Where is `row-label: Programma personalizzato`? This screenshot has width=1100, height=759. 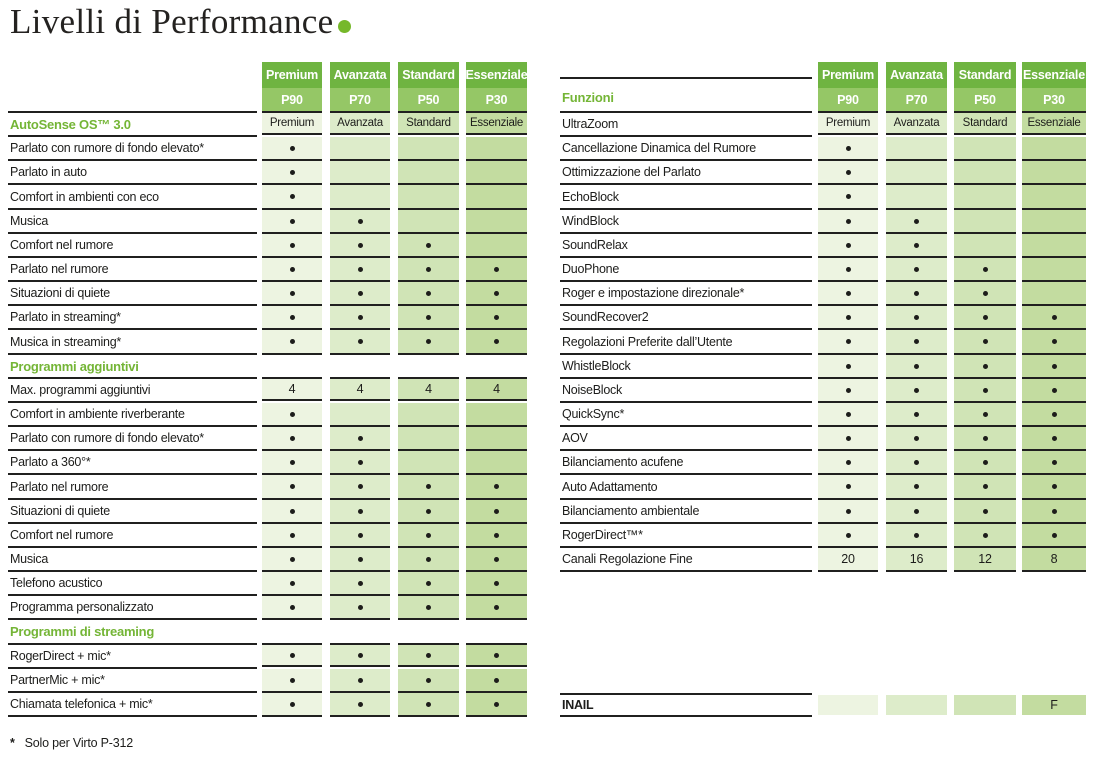 row-label: Programma personalizzato is located at coordinates (132, 608).